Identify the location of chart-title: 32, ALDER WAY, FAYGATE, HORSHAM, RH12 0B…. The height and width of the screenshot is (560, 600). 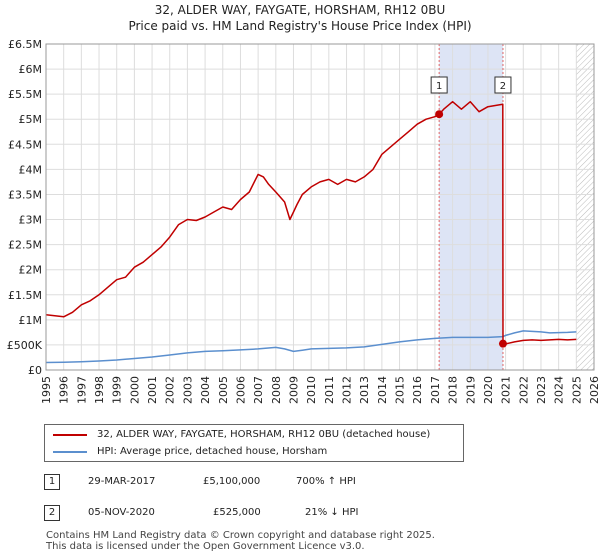
(300, 10).